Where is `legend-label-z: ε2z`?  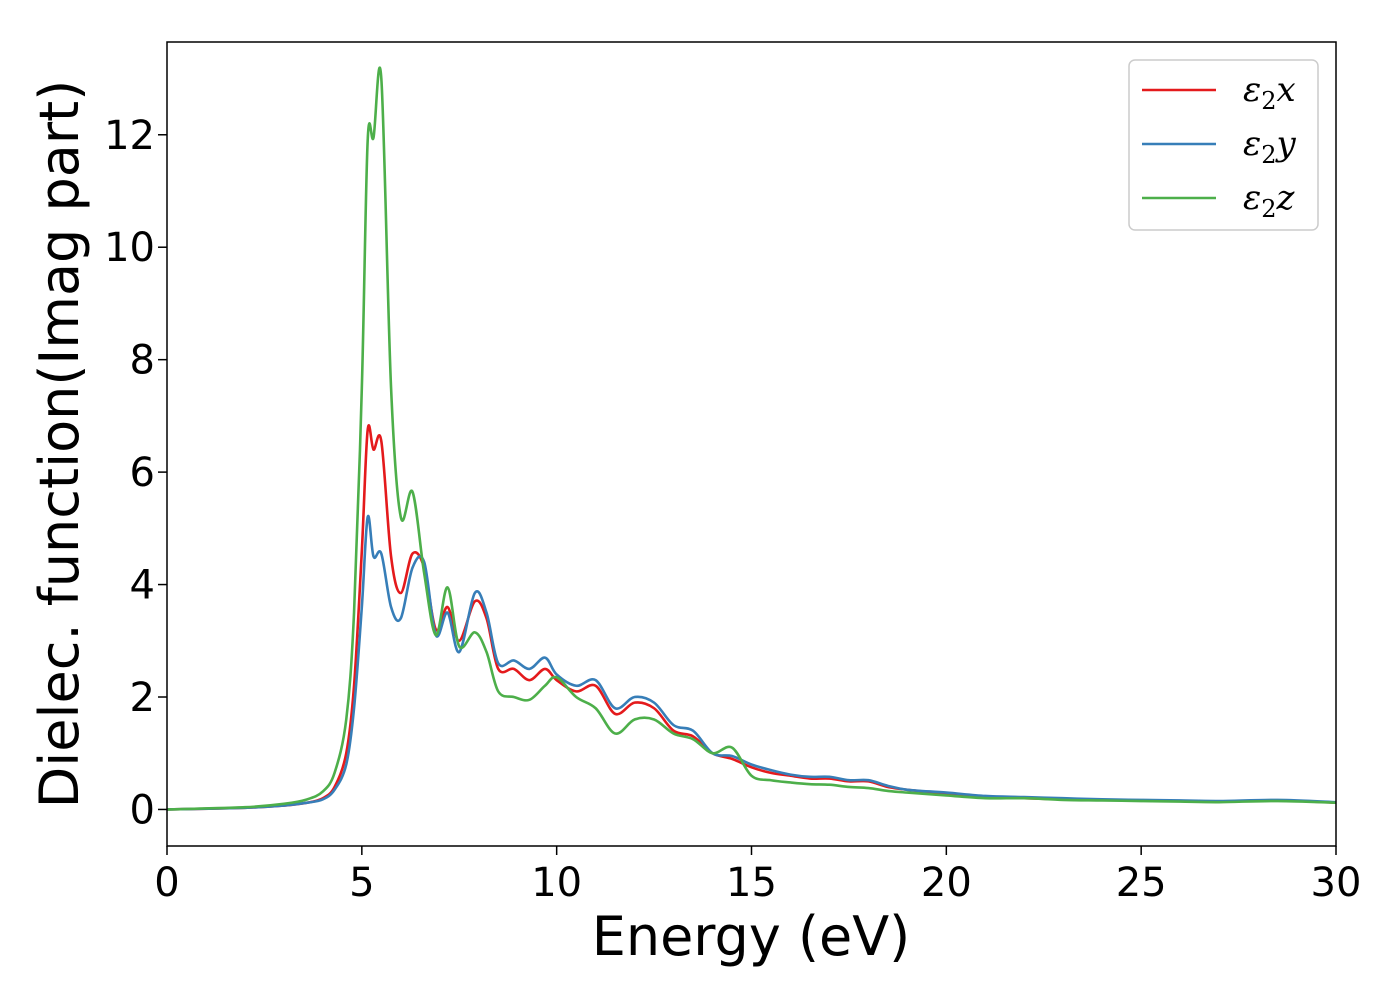 legend-label-z: ε2z is located at coordinates (1269, 200).